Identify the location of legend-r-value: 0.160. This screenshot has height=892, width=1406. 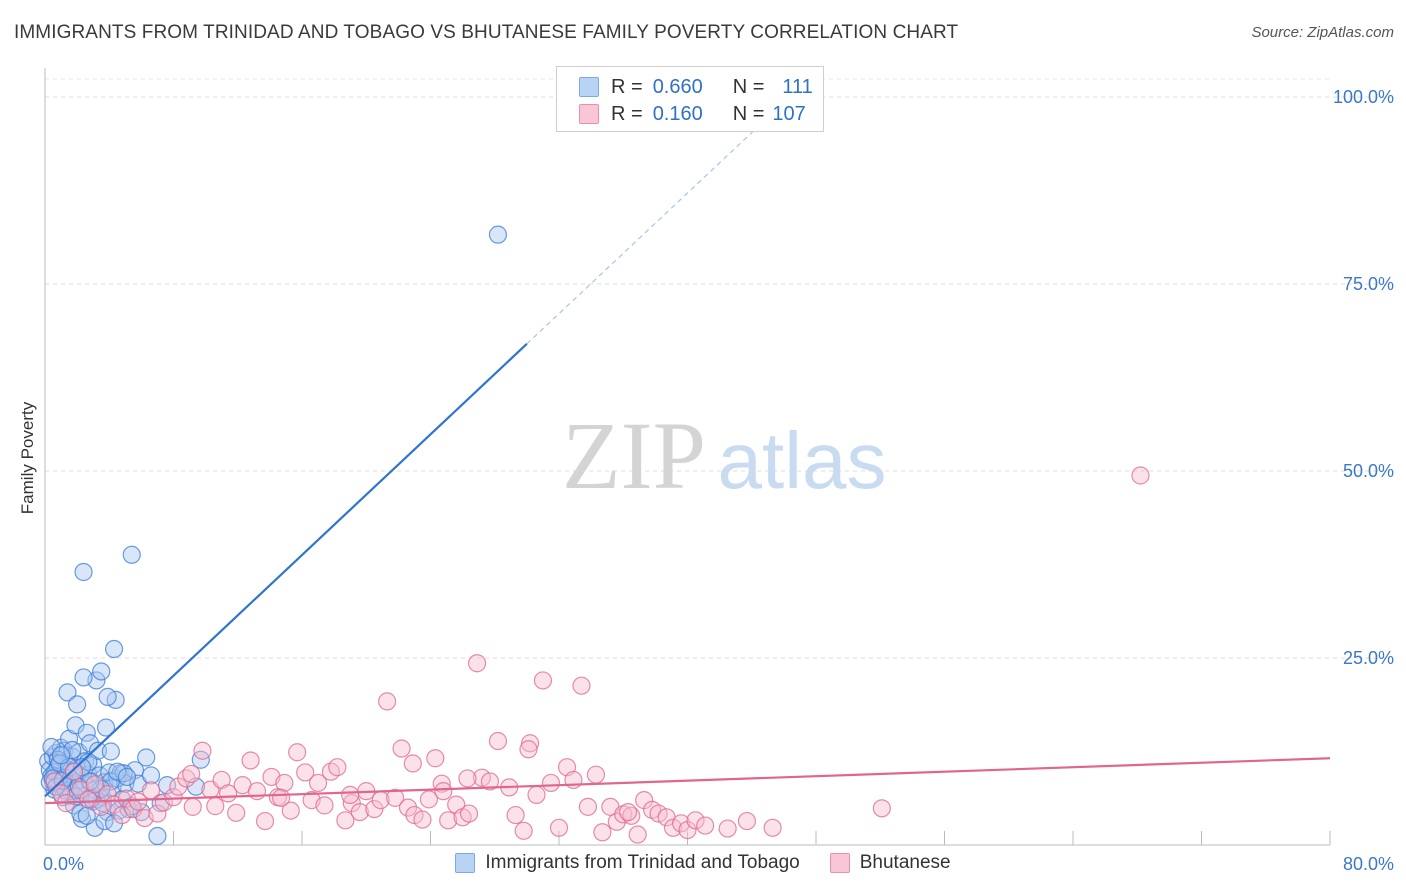
(677, 113).